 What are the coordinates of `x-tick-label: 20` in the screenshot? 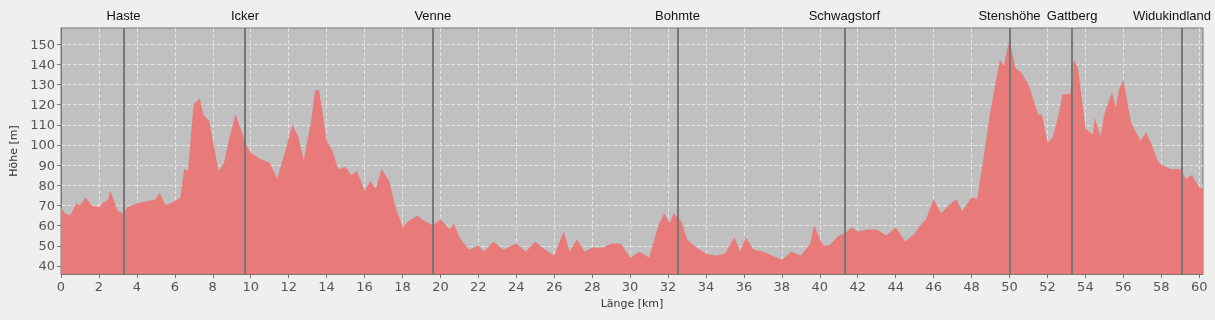 It's located at (440, 286).